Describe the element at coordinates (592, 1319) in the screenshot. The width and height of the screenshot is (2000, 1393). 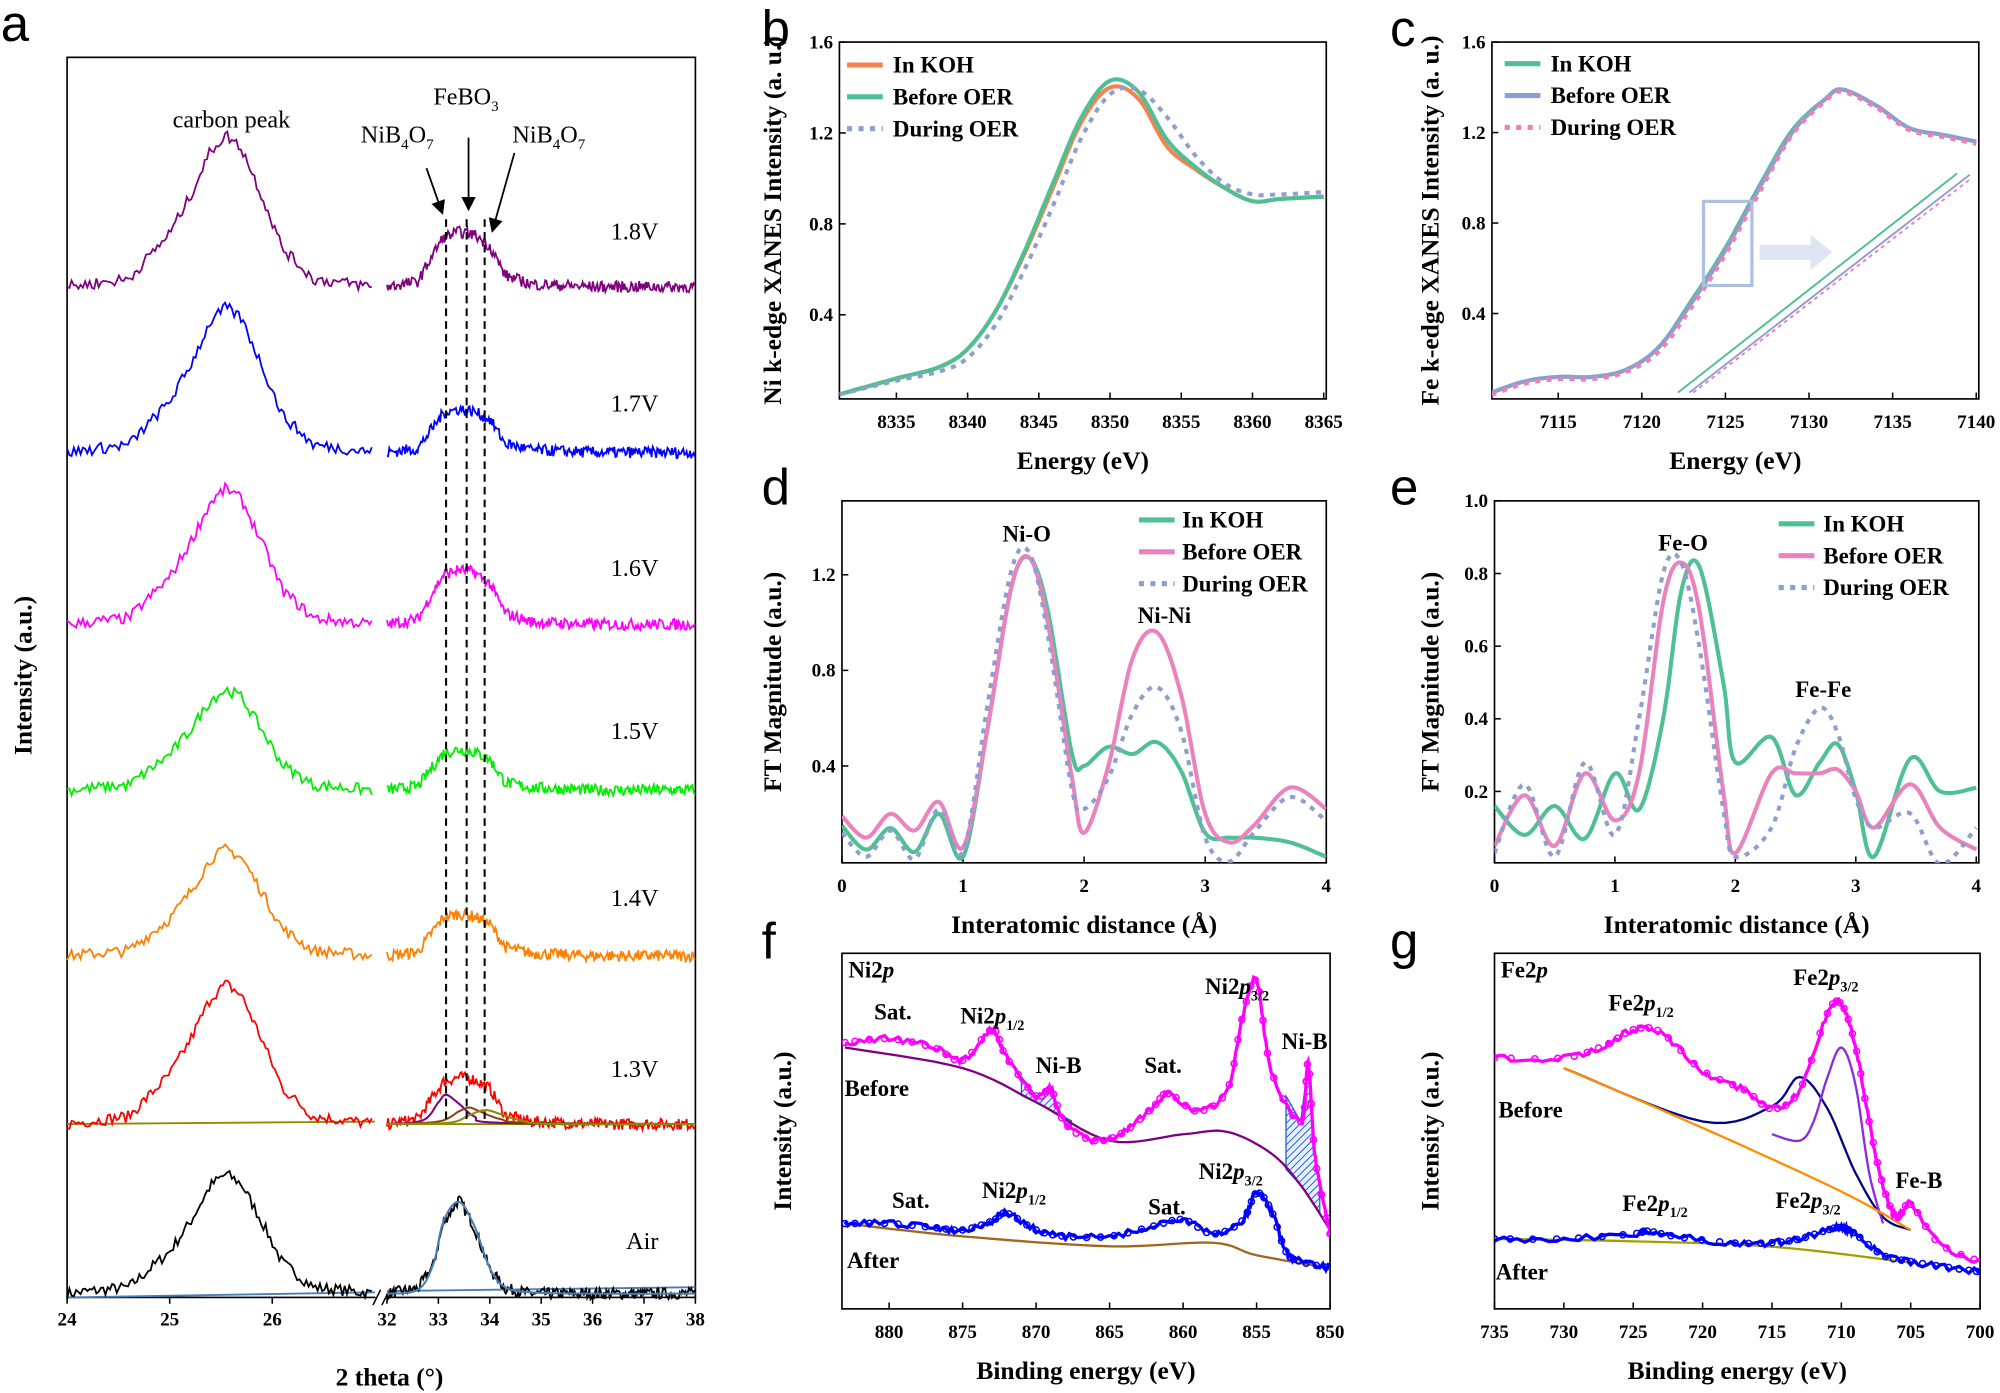
I see `x-tick-label: 36` at that location.